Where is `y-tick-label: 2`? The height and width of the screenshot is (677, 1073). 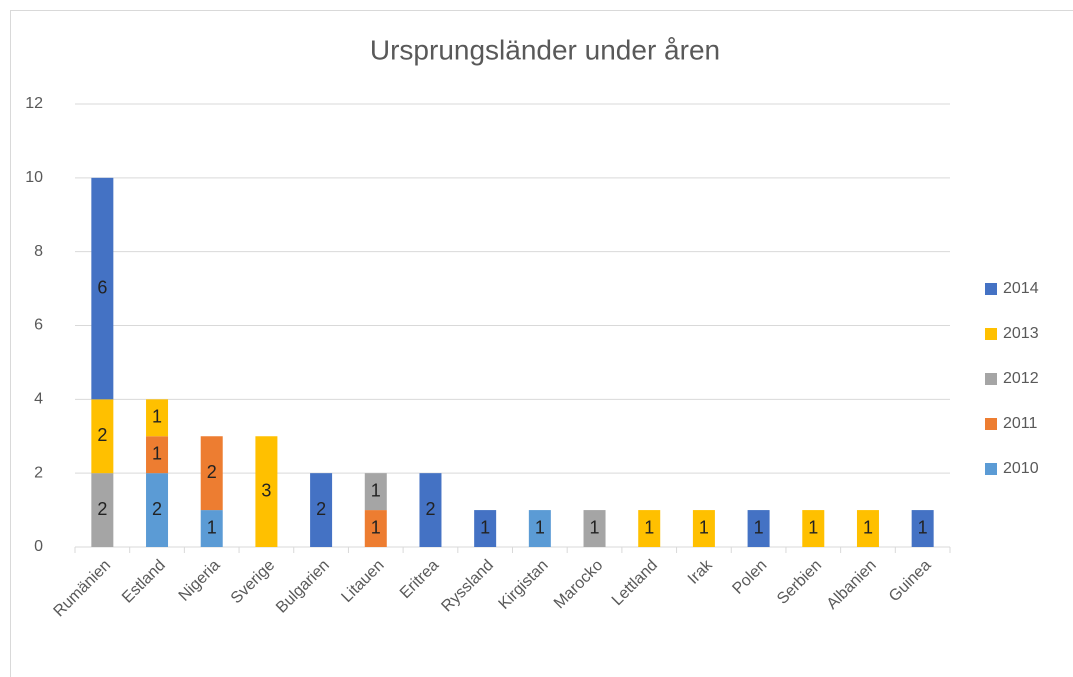
y-tick-label: 2 is located at coordinates (38, 472).